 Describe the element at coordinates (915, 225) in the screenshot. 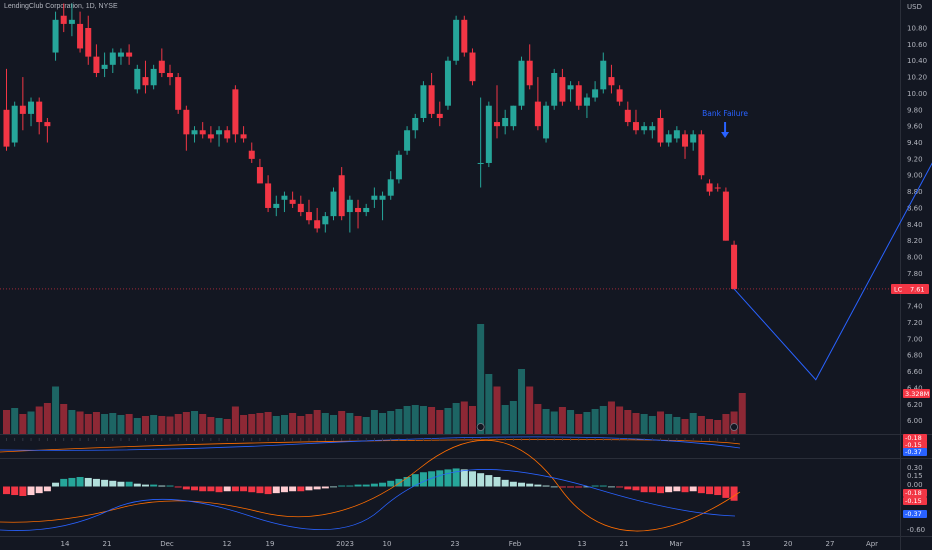

I see `price-tick-label: 8.40` at that location.